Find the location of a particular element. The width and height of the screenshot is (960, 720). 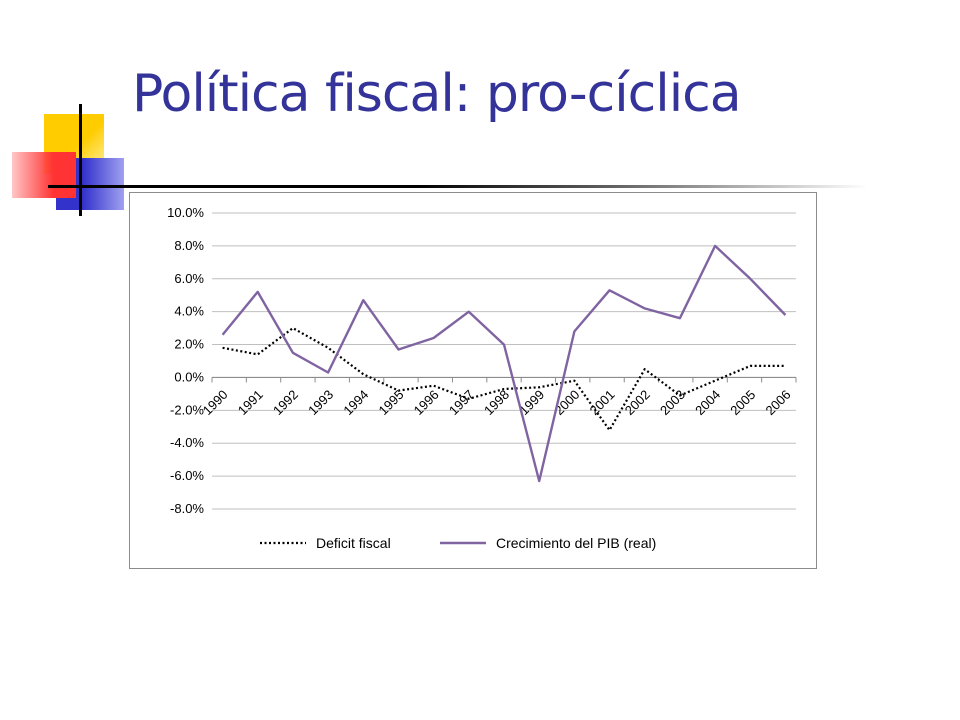

title-underline is located at coordinates (458, 186).